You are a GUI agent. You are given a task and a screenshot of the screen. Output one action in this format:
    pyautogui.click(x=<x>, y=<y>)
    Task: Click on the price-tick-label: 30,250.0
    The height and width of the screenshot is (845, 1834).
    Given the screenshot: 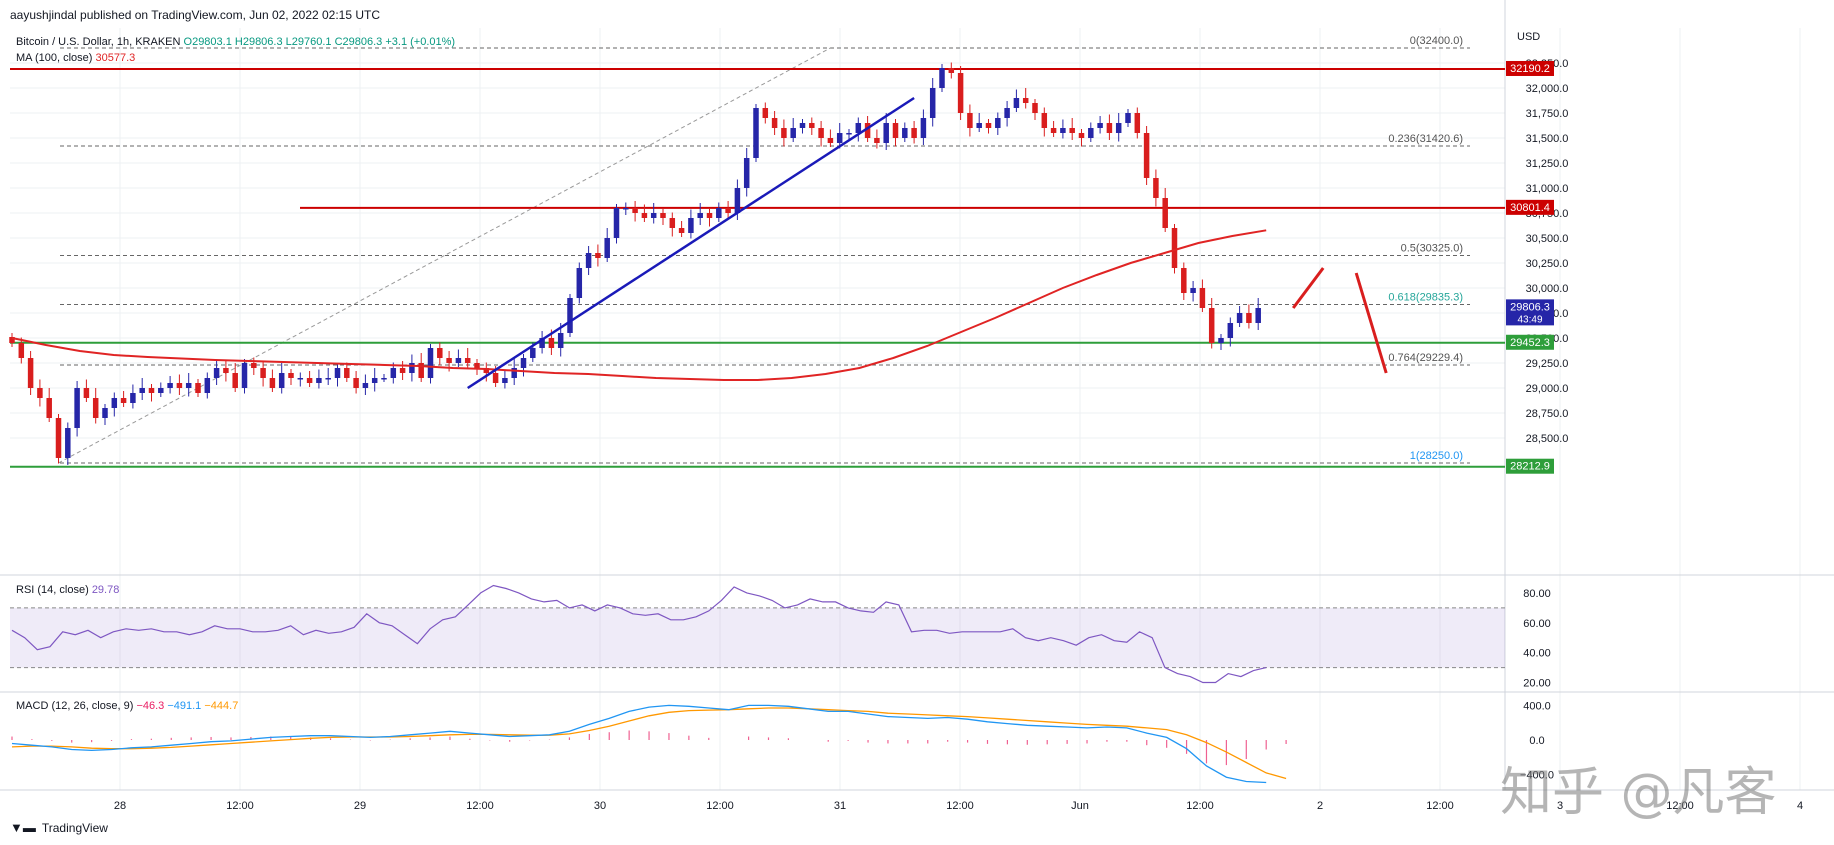 What is the action you would take?
    pyautogui.click(x=1547, y=264)
    